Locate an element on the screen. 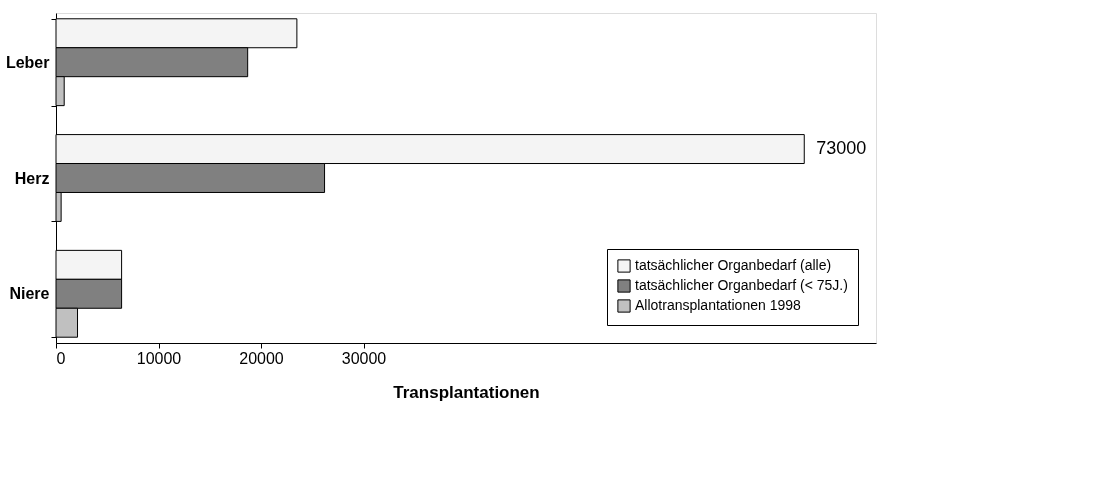 This screenshot has width=1103, height=497. x-axis-title: Transplantationen is located at coordinates (466, 392).